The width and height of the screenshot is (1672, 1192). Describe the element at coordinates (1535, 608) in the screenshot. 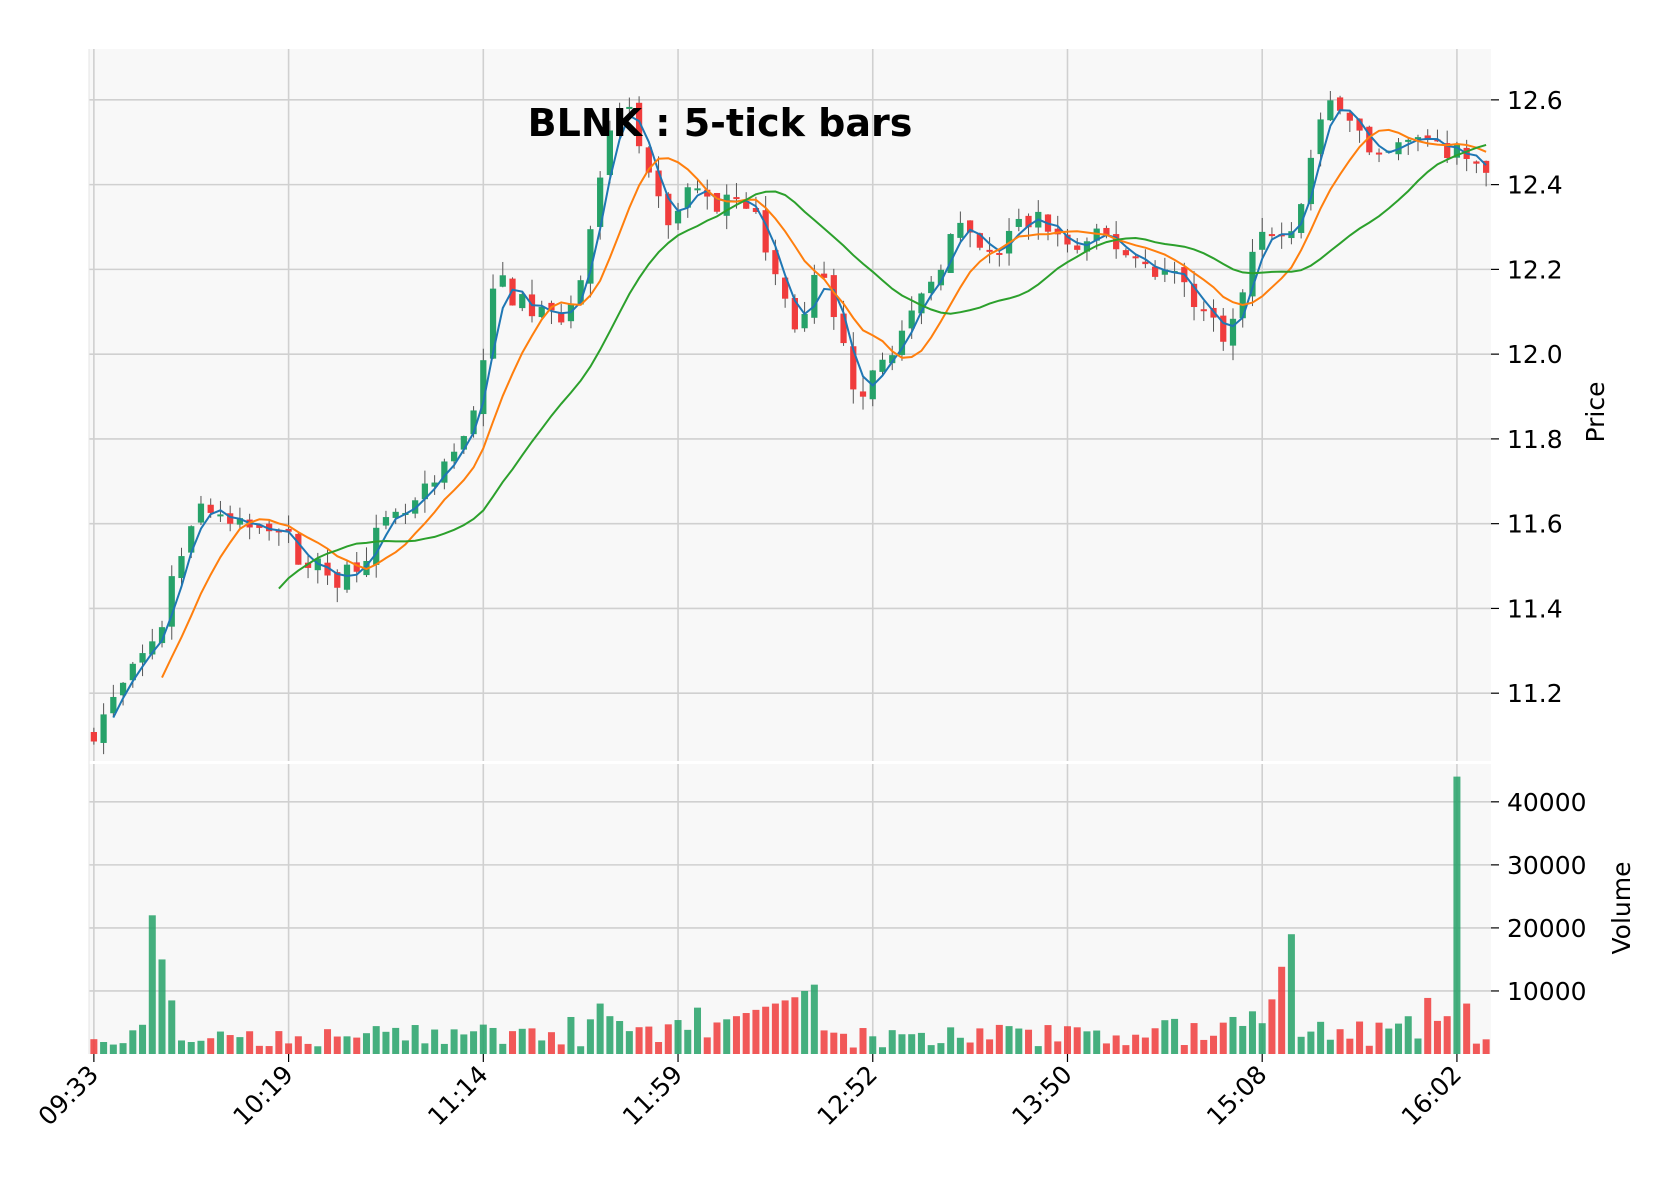

I see `price-tick-label: 11.4` at that location.